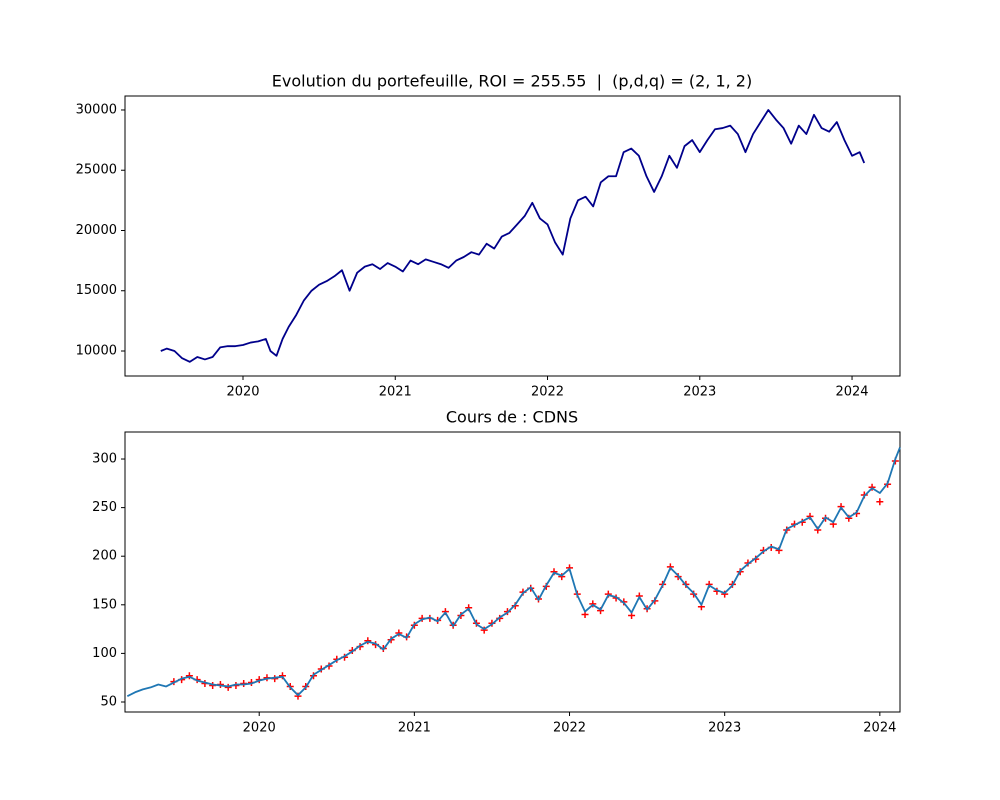  Describe the element at coordinates (512, 417) in the screenshot. I see `chart-title: Cours de : CDNS` at that location.